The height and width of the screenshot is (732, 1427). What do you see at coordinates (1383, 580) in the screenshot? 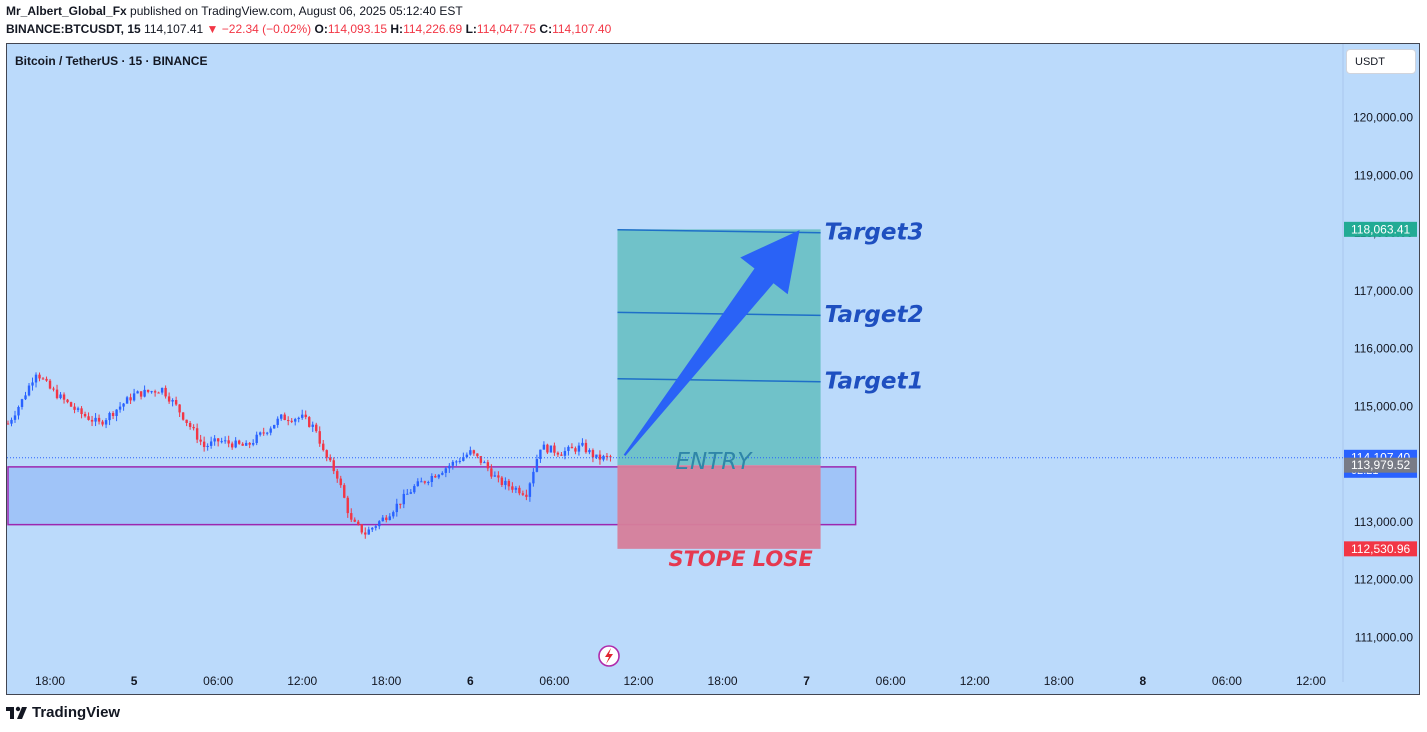
I see `y-tick-label: 112,000.00` at bounding box center [1383, 580].